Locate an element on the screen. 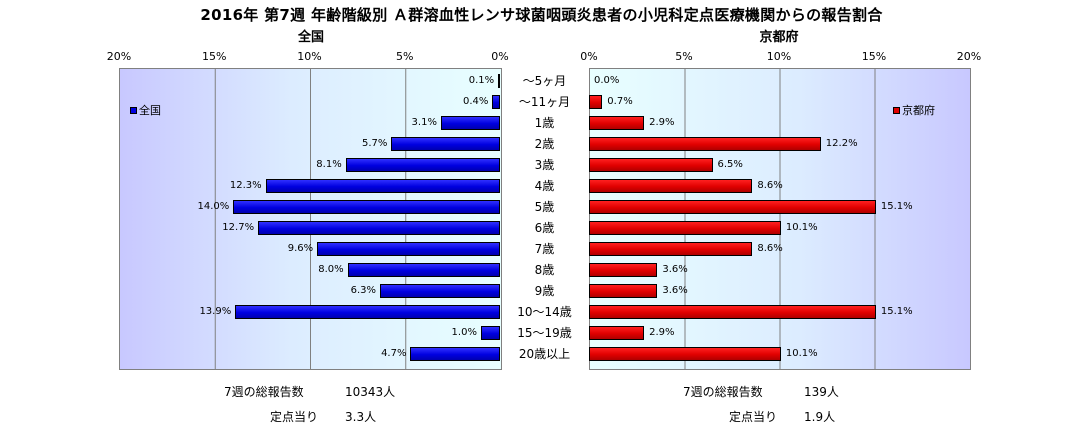  national-per-value: 3.3人 is located at coordinates (361, 417).